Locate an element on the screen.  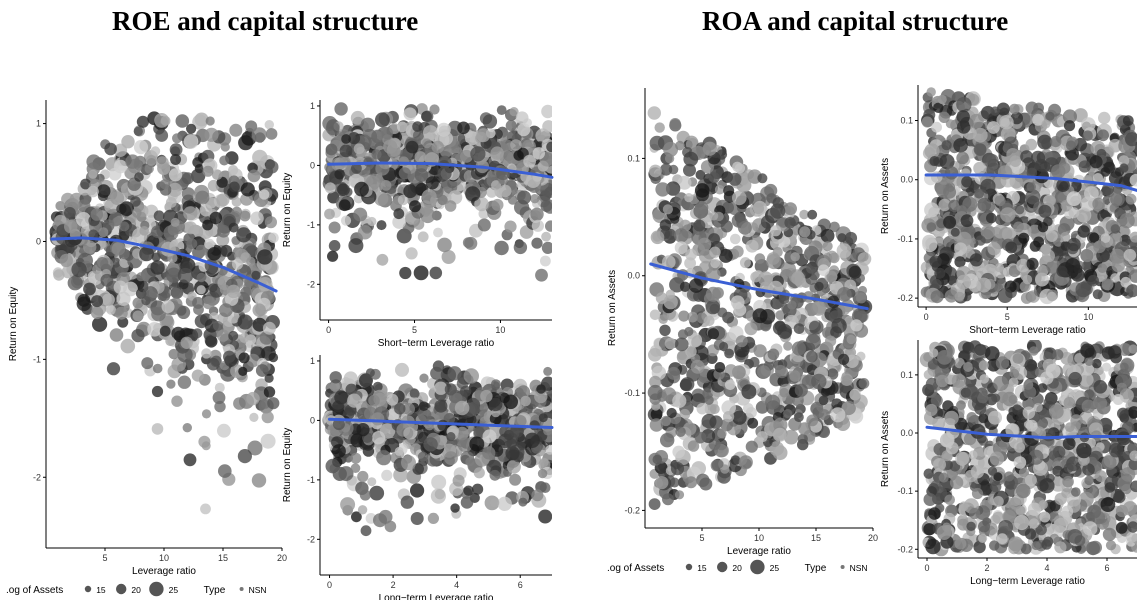
roa-leverage-y-axis-title: Return on Assets is located at coordinates (612, 308).